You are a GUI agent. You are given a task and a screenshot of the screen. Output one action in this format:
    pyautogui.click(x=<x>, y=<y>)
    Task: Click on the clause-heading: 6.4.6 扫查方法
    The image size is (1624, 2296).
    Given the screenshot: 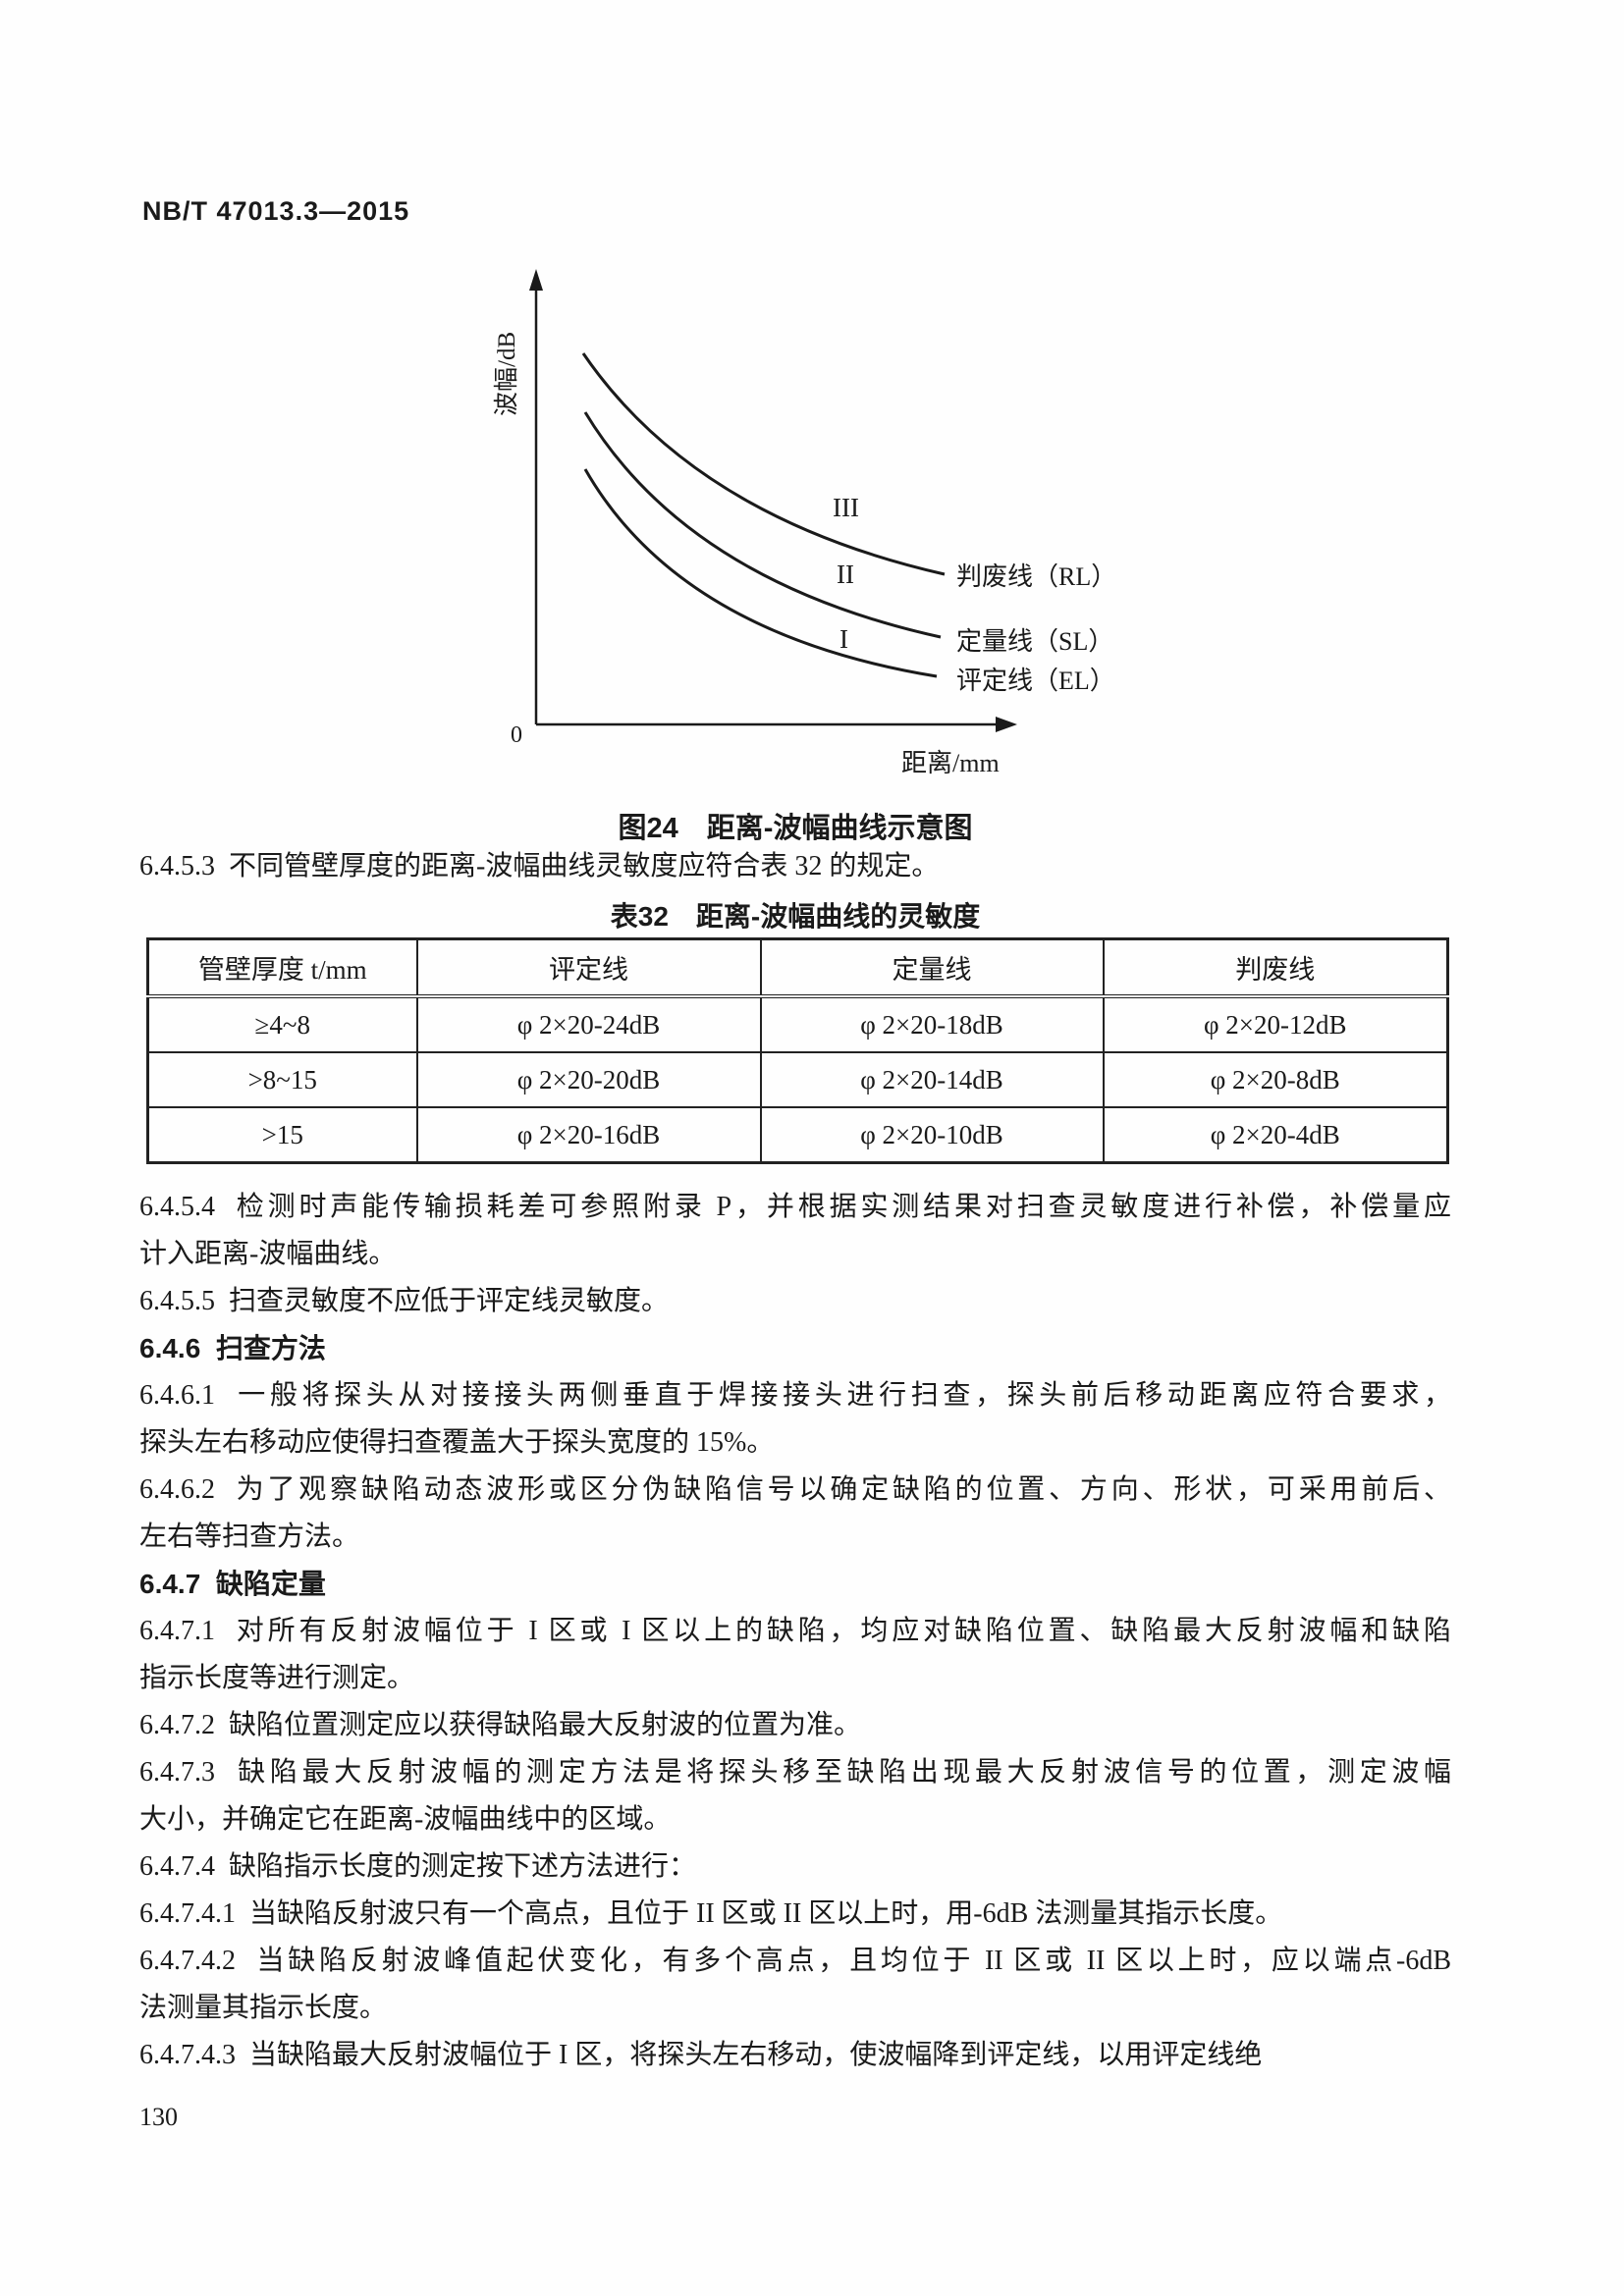 What is the action you would take?
    pyautogui.click(x=232, y=1348)
    